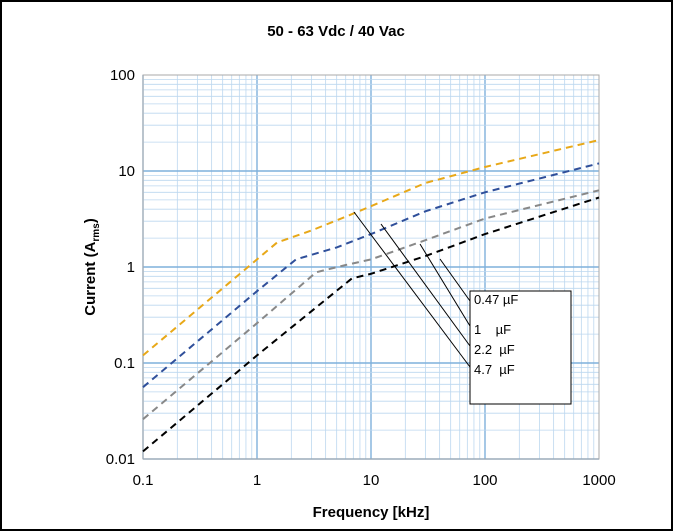  Describe the element at coordinates (124, 363) in the screenshot. I see `y-tick-label: 0.1` at that location.